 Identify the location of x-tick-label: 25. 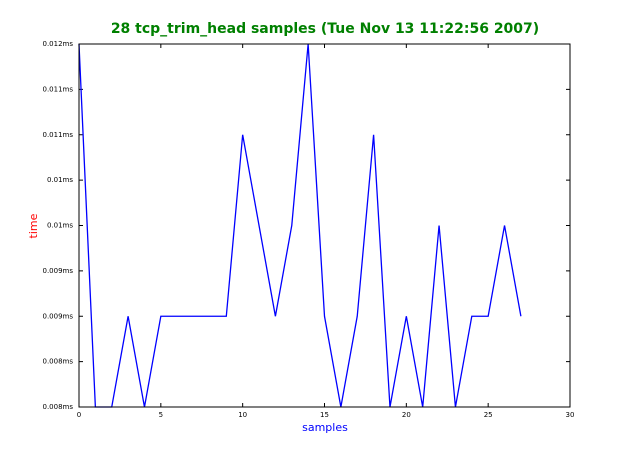
(488, 415).